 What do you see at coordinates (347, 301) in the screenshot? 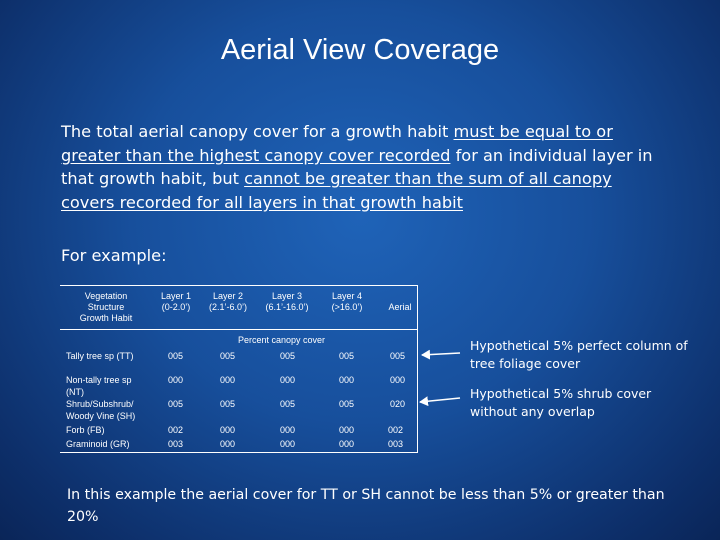
I see `header-layer-4: Layer 4 (>16.0’)` at bounding box center [347, 301].